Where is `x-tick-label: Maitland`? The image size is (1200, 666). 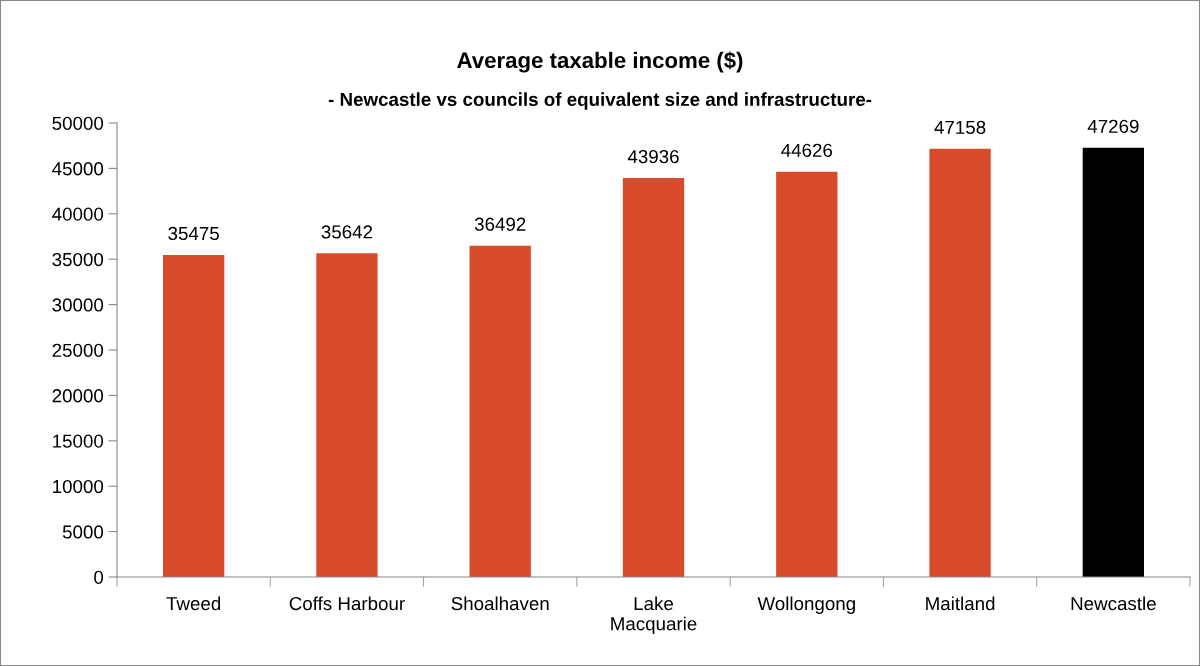 x-tick-label: Maitland is located at coordinates (960, 603).